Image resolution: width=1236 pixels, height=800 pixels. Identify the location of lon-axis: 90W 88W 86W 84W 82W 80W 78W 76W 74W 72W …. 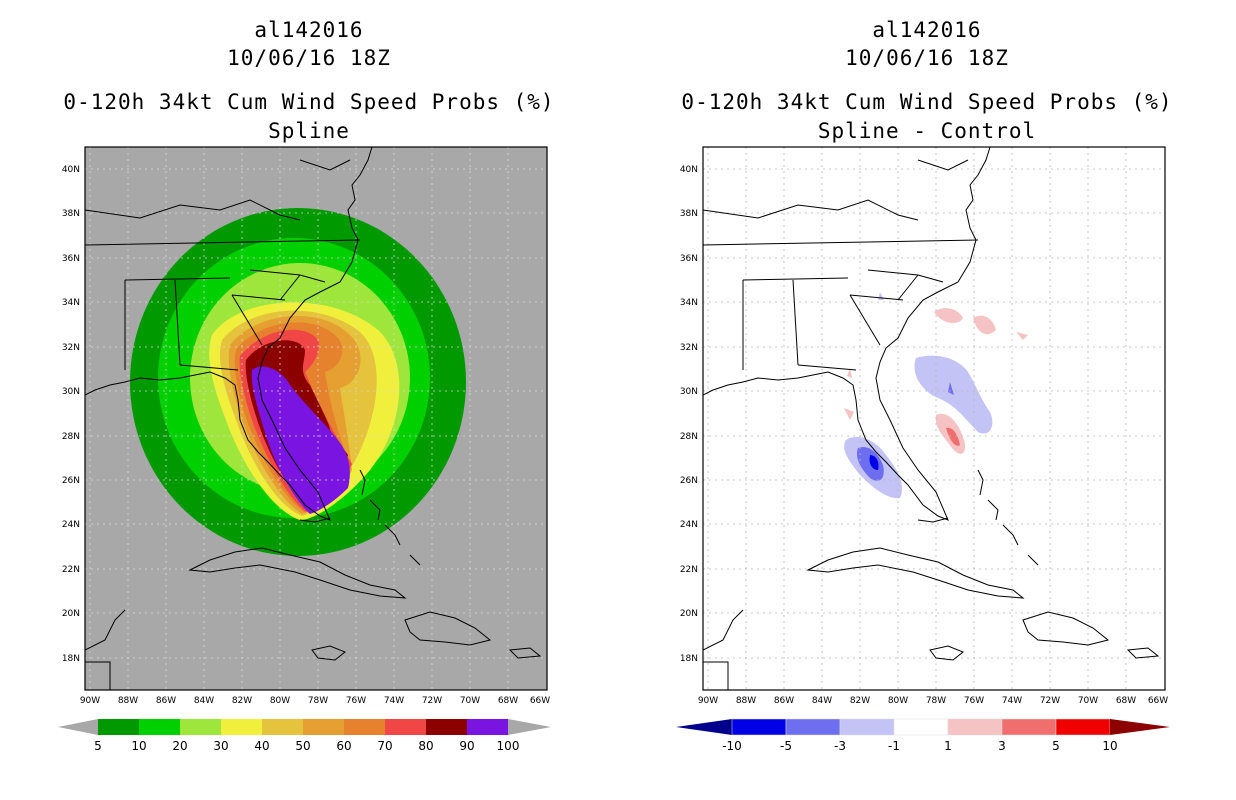
(315, 701).